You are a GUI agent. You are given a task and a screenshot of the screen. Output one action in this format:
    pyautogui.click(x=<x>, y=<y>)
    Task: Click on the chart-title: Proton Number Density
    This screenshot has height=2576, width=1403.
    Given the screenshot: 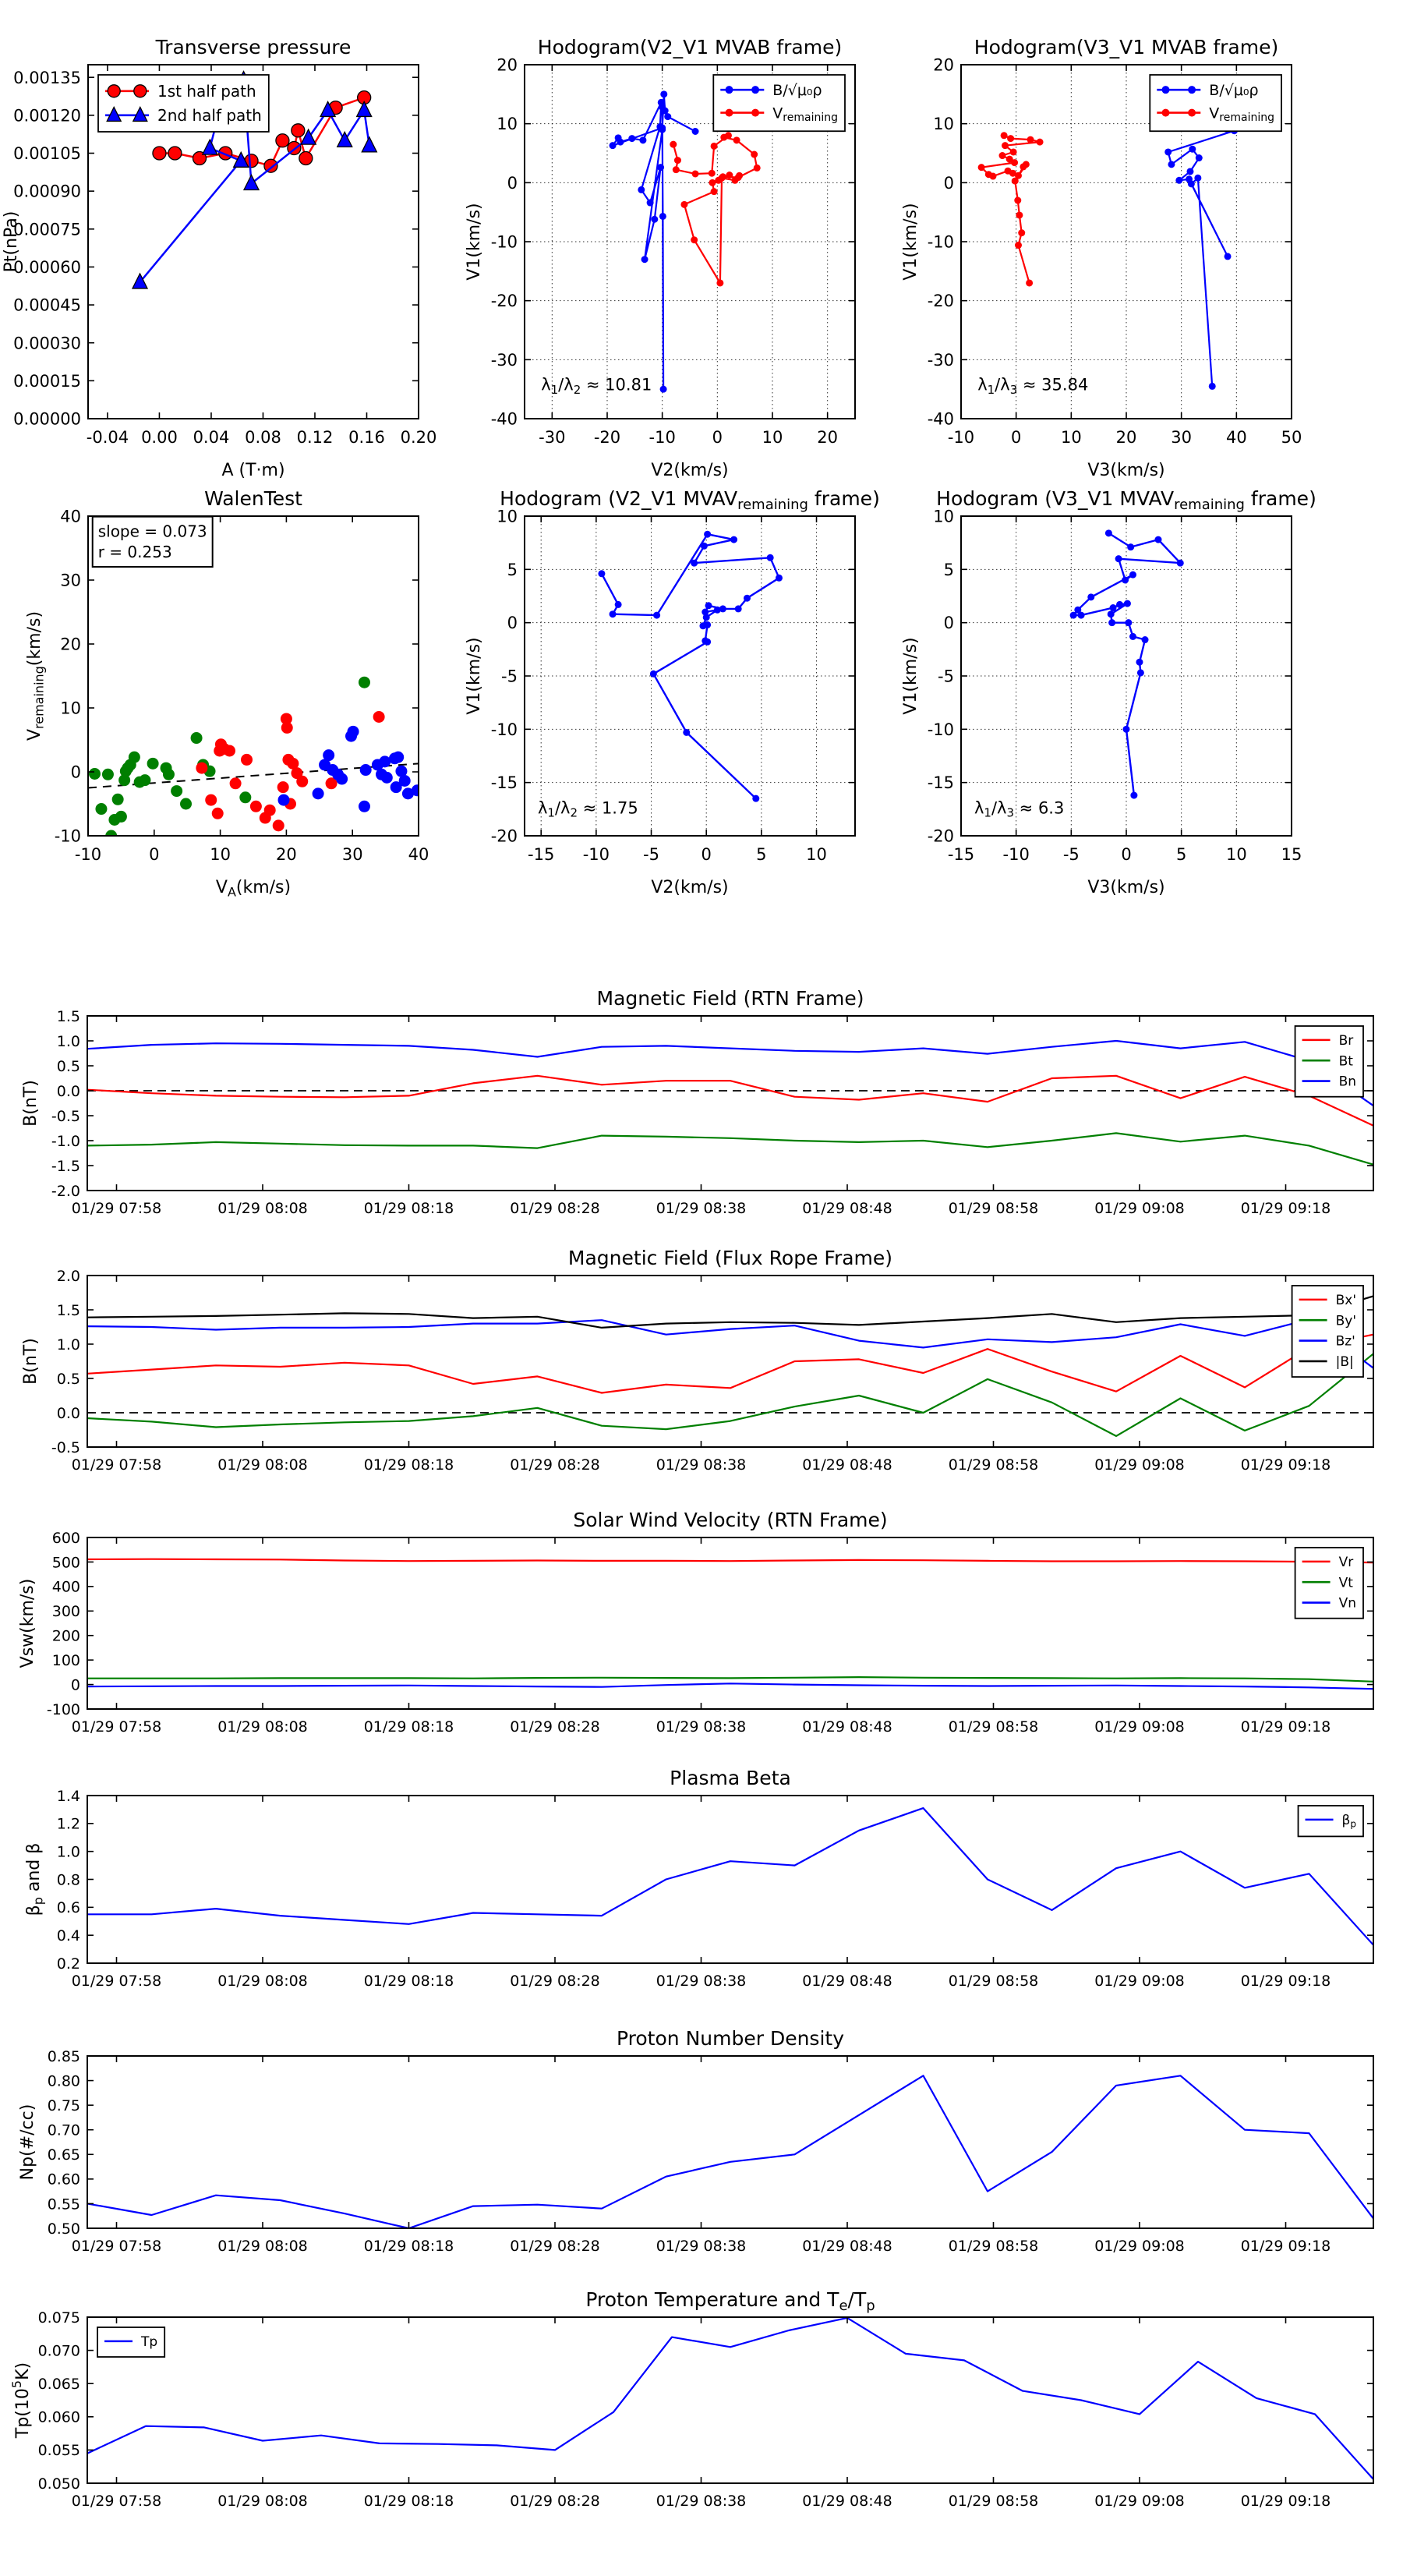 What is the action you would take?
    pyautogui.click(x=730, y=2038)
    